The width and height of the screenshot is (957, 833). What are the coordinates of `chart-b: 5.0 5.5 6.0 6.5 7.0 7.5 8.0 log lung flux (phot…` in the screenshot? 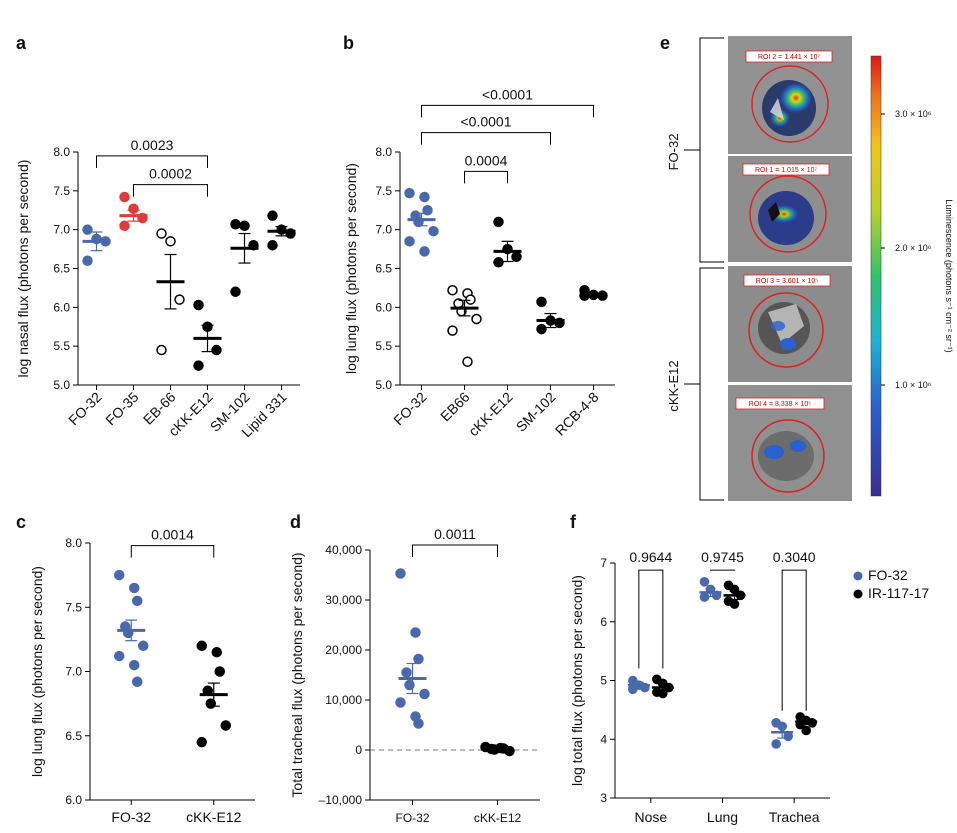 It's located at (479, 262).